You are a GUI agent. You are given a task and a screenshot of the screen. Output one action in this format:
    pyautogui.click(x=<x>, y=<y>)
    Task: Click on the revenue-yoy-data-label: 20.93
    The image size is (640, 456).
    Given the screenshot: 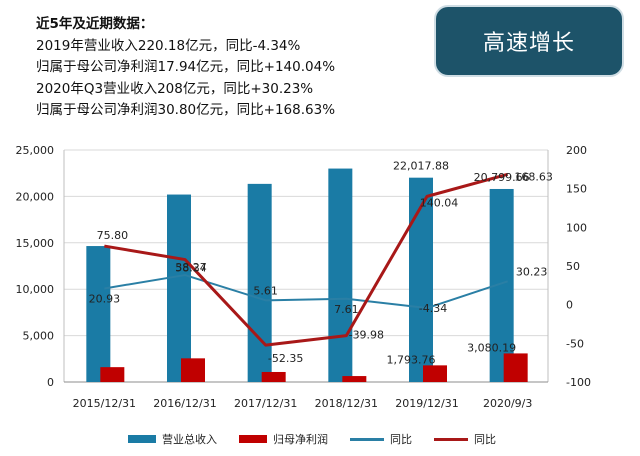 What is the action you would take?
    pyautogui.click(x=105, y=298)
    